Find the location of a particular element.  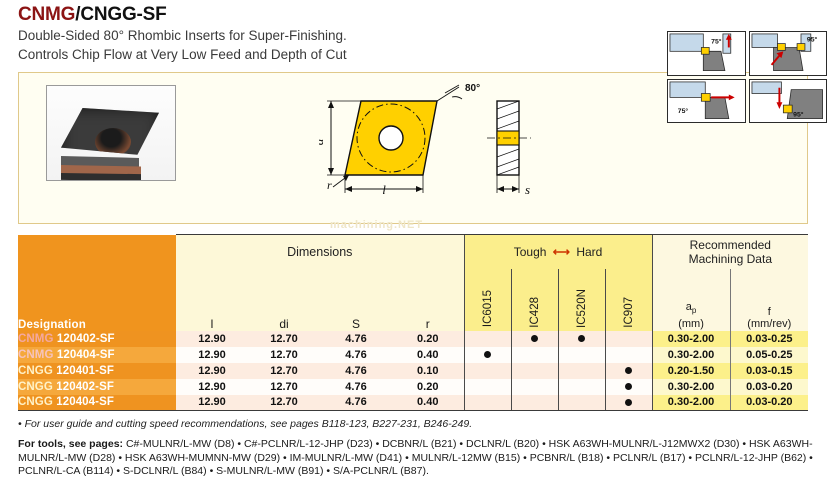

column-header-f: f (mm/rev) is located at coordinates (769, 299).